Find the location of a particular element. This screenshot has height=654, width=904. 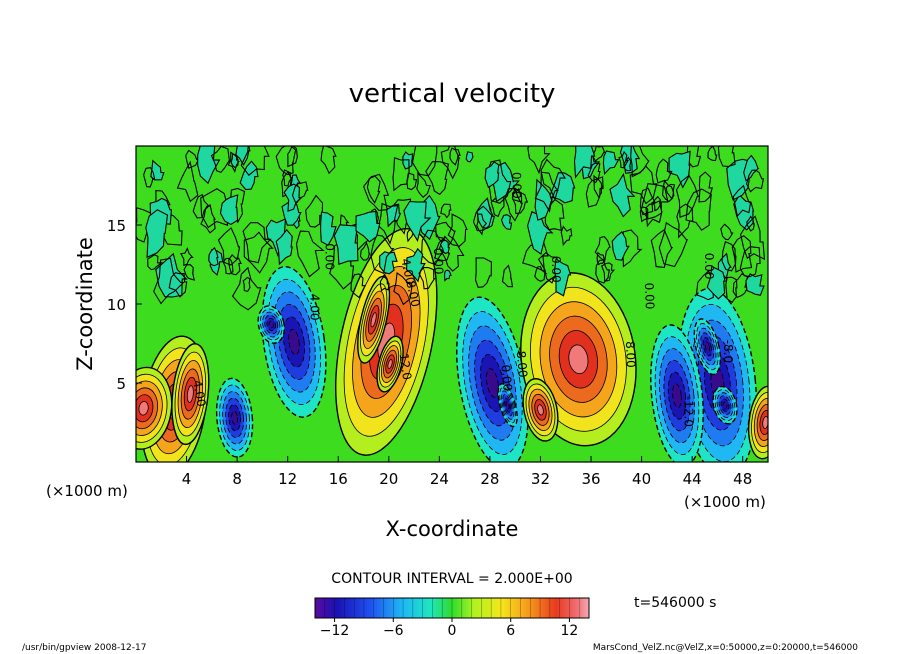

contour-label: -8.00 is located at coordinates (521, 362).